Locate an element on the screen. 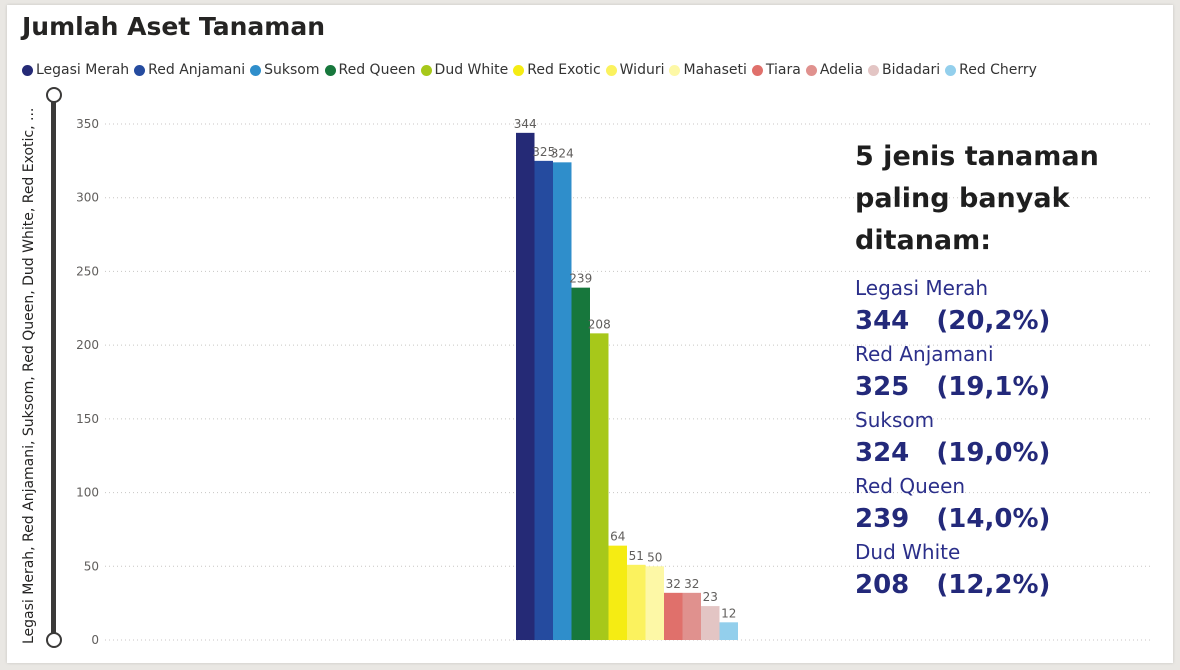 The width and height of the screenshot is (1180, 670). data-label: 325 is located at coordinates (543, 152).